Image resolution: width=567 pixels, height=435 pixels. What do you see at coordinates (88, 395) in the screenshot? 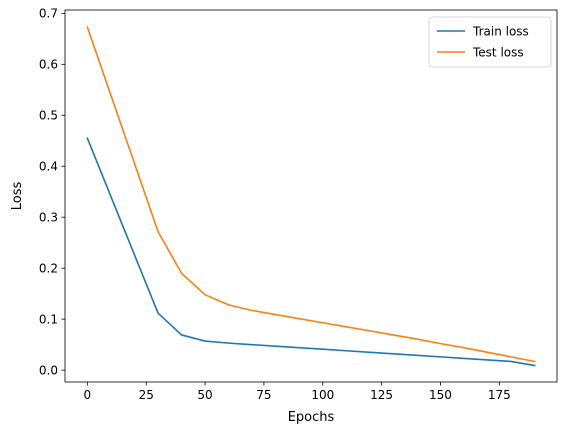
I see `x-tick-label: 0` at bounding box center [88, 395].